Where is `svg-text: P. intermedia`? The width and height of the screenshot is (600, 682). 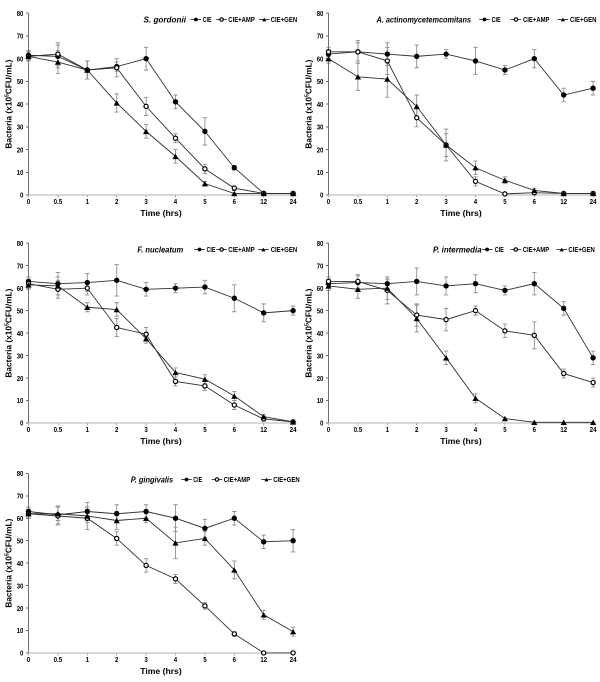
svg-text: P. intermedia is located at coordinates (457, 250).